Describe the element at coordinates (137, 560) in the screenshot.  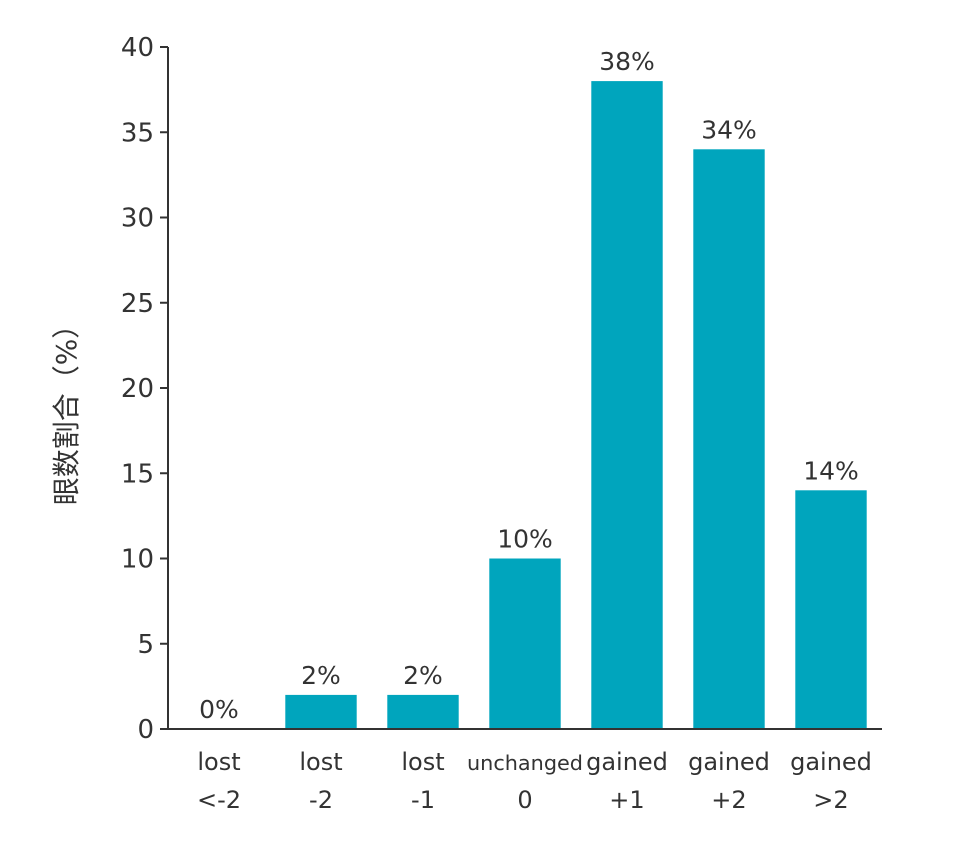
I see `y-tick-label: 10` at that location.